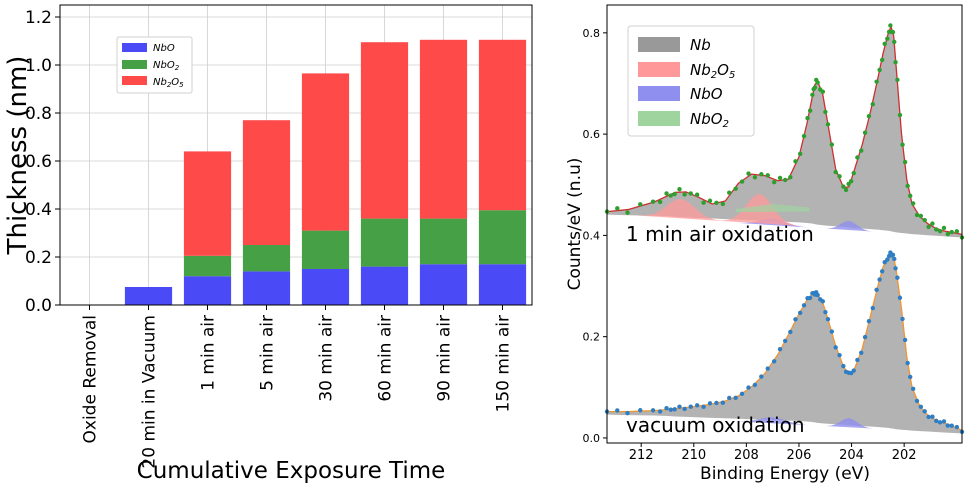 The height and width of the screenshot is (485, 968). Describe the element at coordinates (693, 455) in the screenshot. I see `xps-x-tick-label: 210` at that location.